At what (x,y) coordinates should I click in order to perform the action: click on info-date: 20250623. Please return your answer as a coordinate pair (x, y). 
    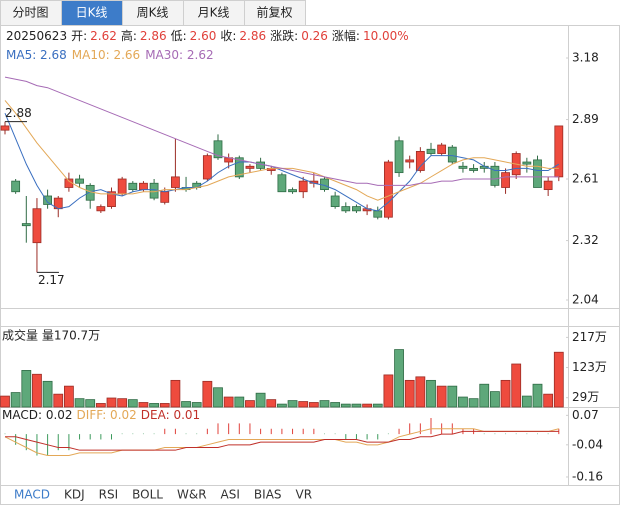
    Looking at the image, I should click on (36, 36).